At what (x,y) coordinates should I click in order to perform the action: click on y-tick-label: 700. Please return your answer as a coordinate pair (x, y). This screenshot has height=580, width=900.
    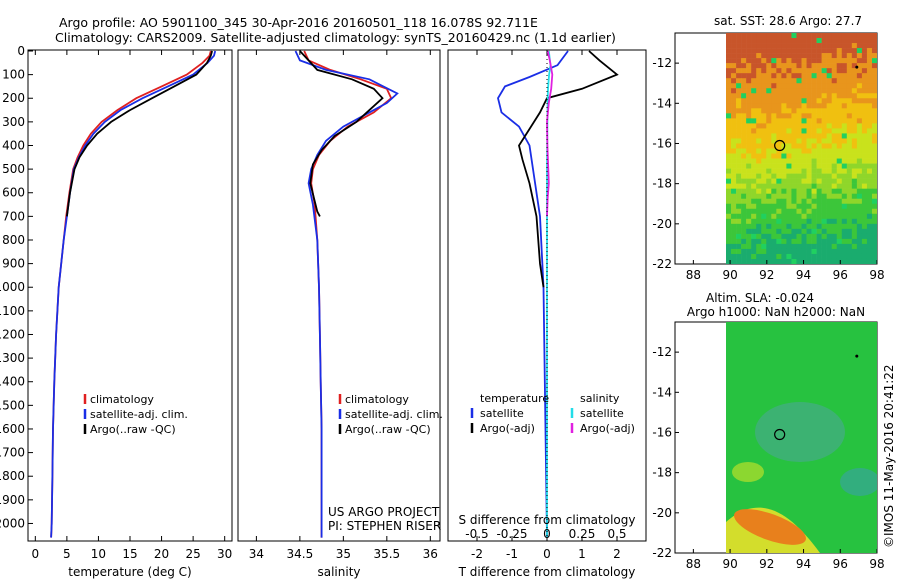
    Looking at the image, I should click on (13, 216).